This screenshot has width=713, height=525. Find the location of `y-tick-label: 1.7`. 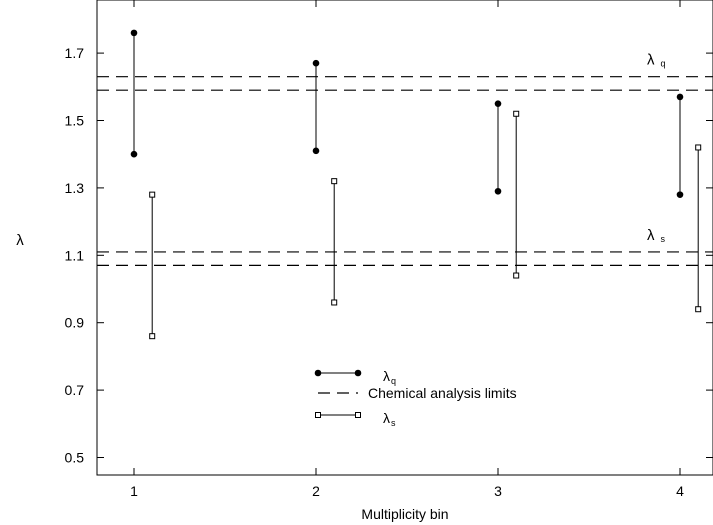

y-tick-label: 1.7 is located at coordinates (75, 53).